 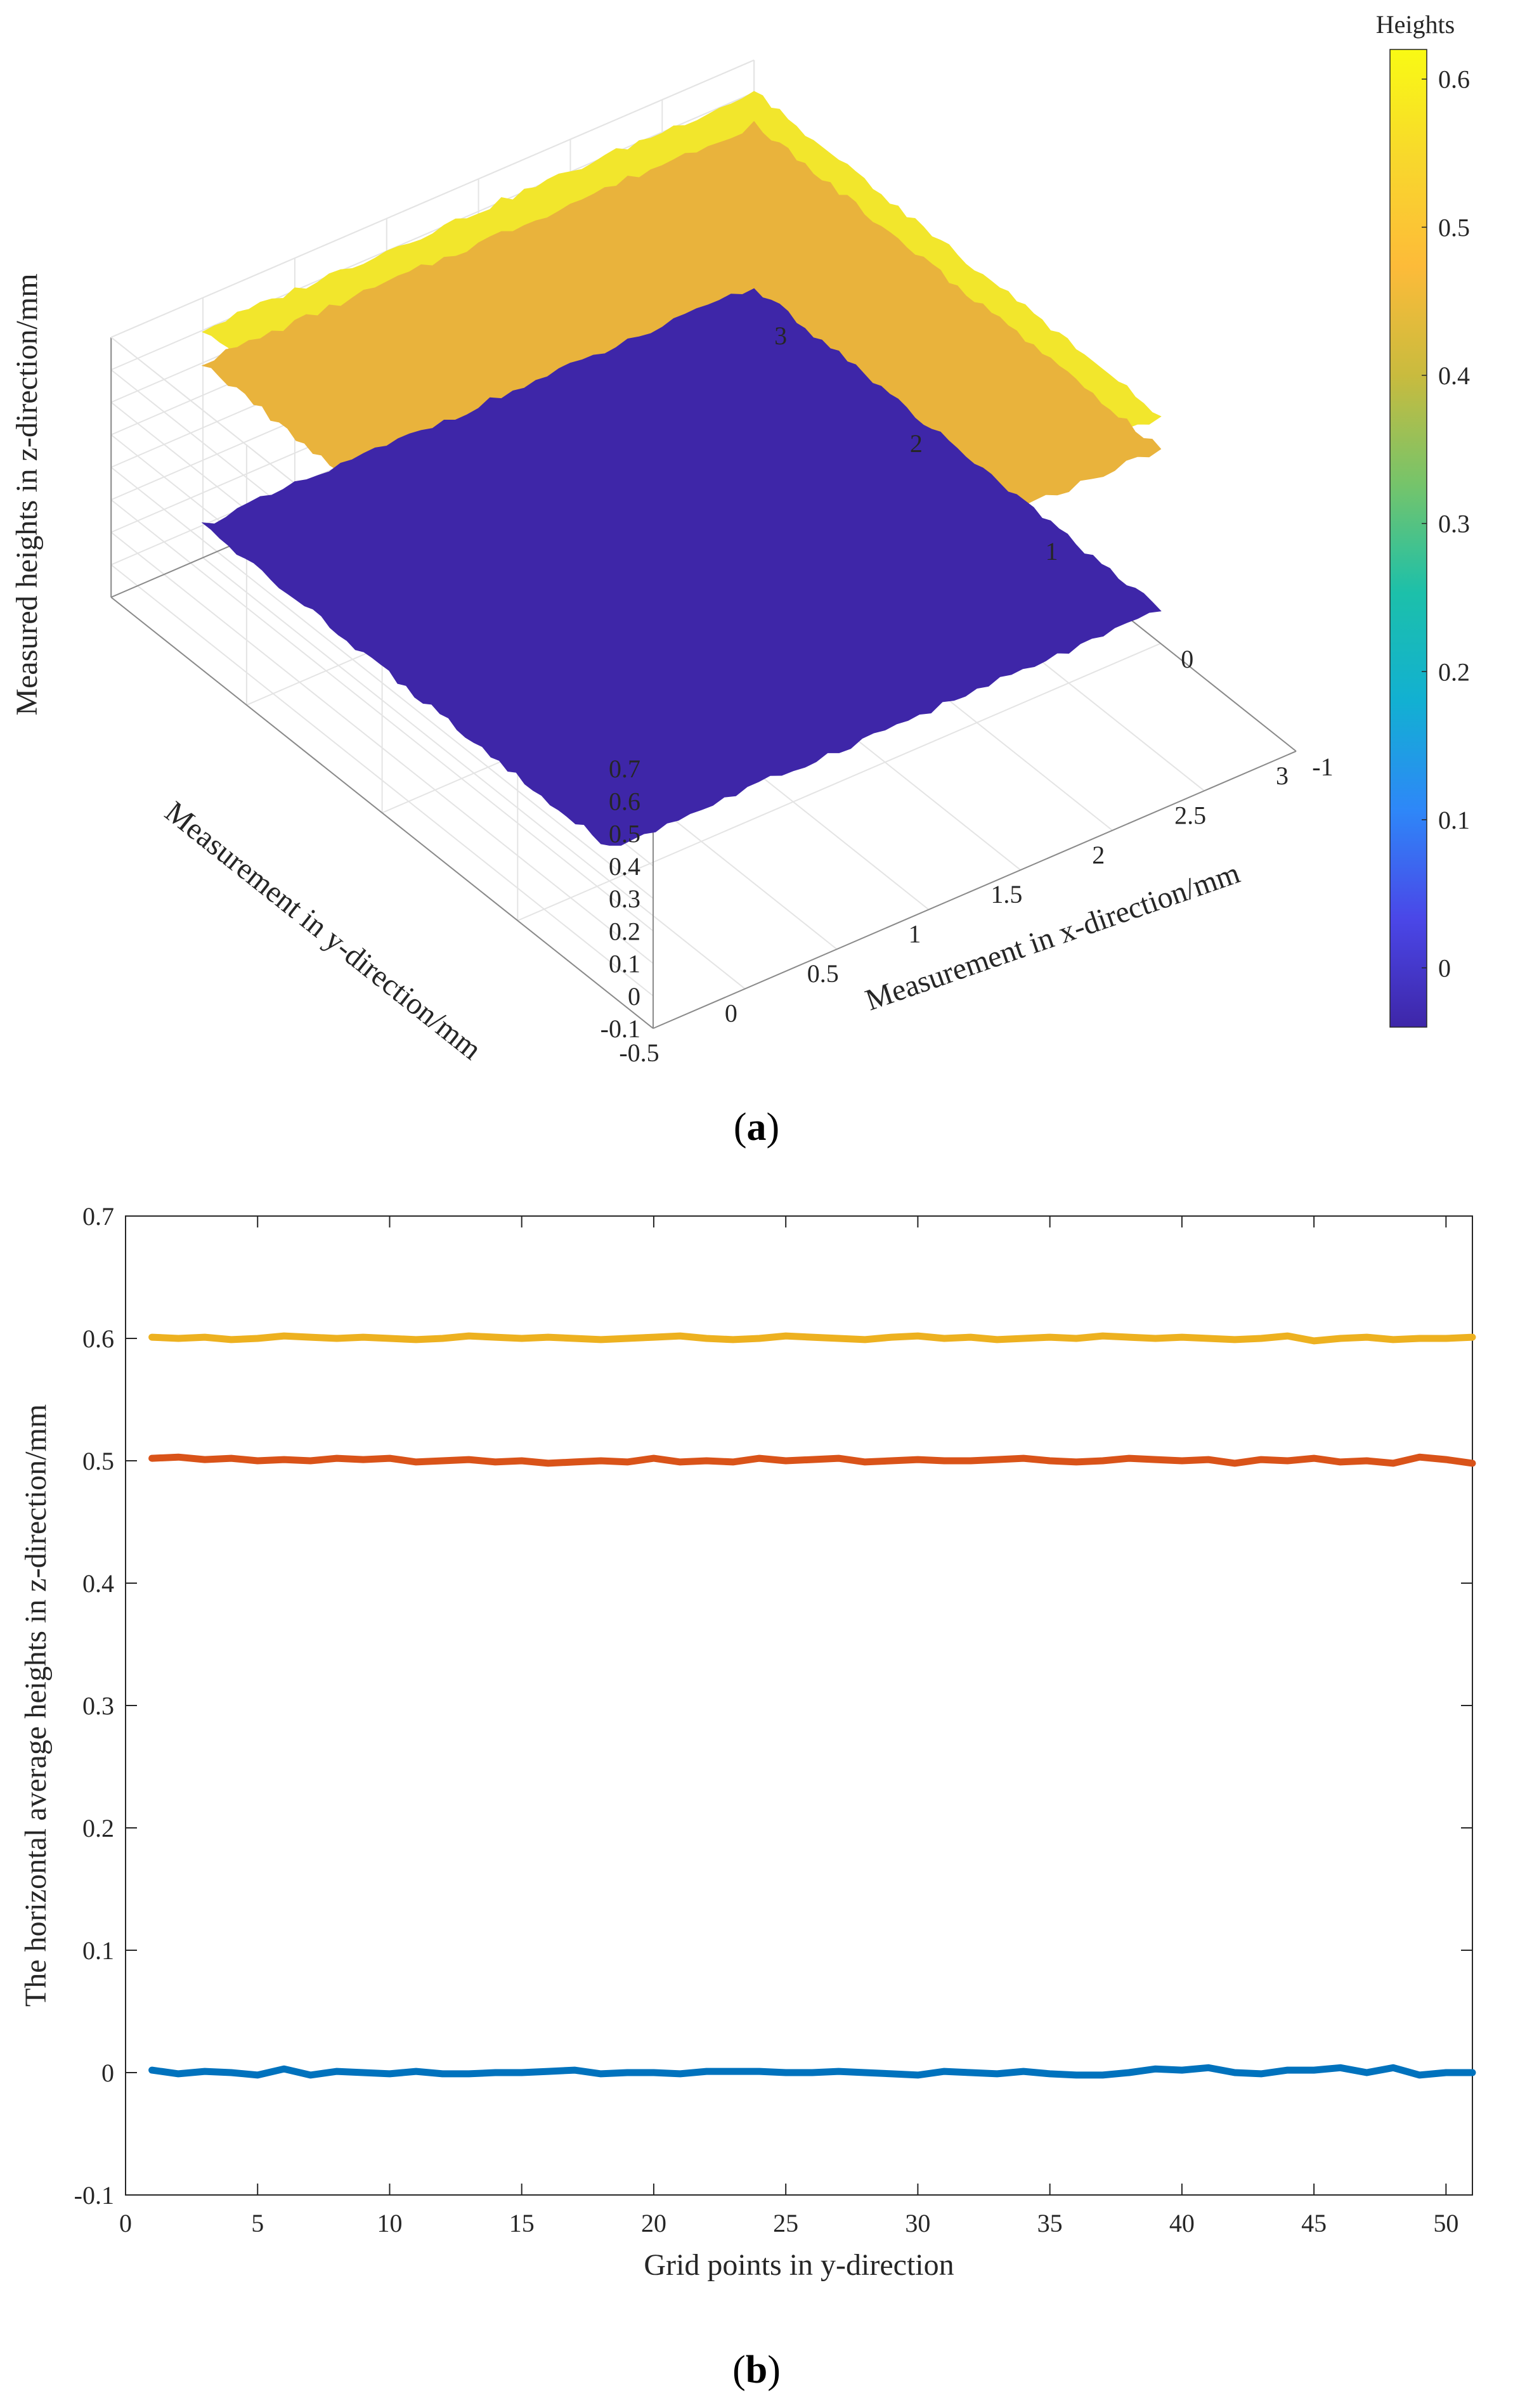 What do you see at coordinates (1454, 820) in the screenshot?
I see `colorbar-tick-label: 0.1` at bounding box center [1454, 820].